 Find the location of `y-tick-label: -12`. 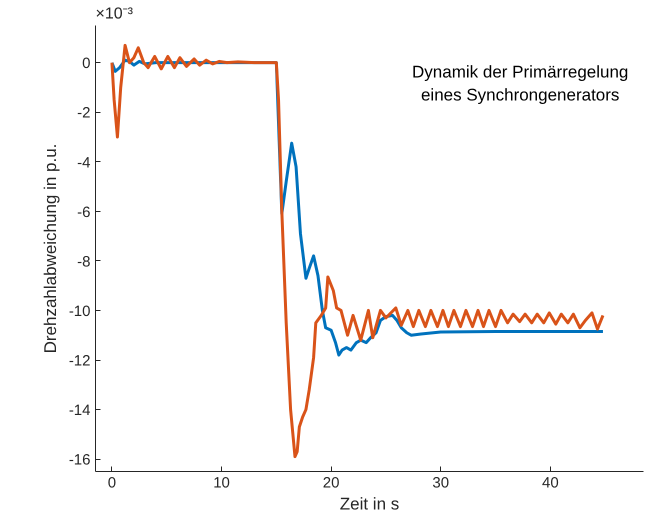

y-tick-label: -12 is located at coordinates (79, 361).